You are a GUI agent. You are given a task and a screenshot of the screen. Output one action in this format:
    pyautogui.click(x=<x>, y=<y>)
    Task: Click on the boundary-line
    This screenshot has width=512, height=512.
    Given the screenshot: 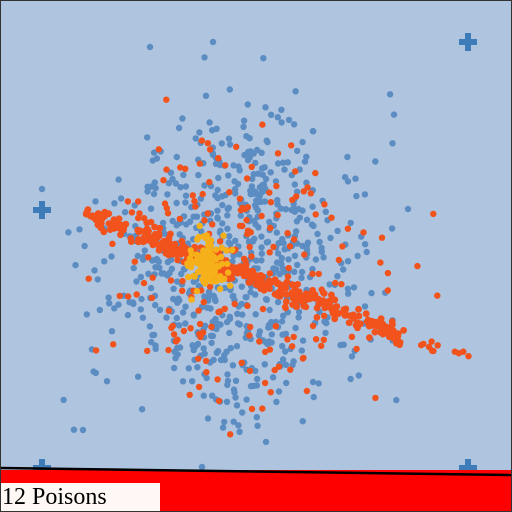 What is the action you would take?
    pyautogui.click(x=256, y=471)
    